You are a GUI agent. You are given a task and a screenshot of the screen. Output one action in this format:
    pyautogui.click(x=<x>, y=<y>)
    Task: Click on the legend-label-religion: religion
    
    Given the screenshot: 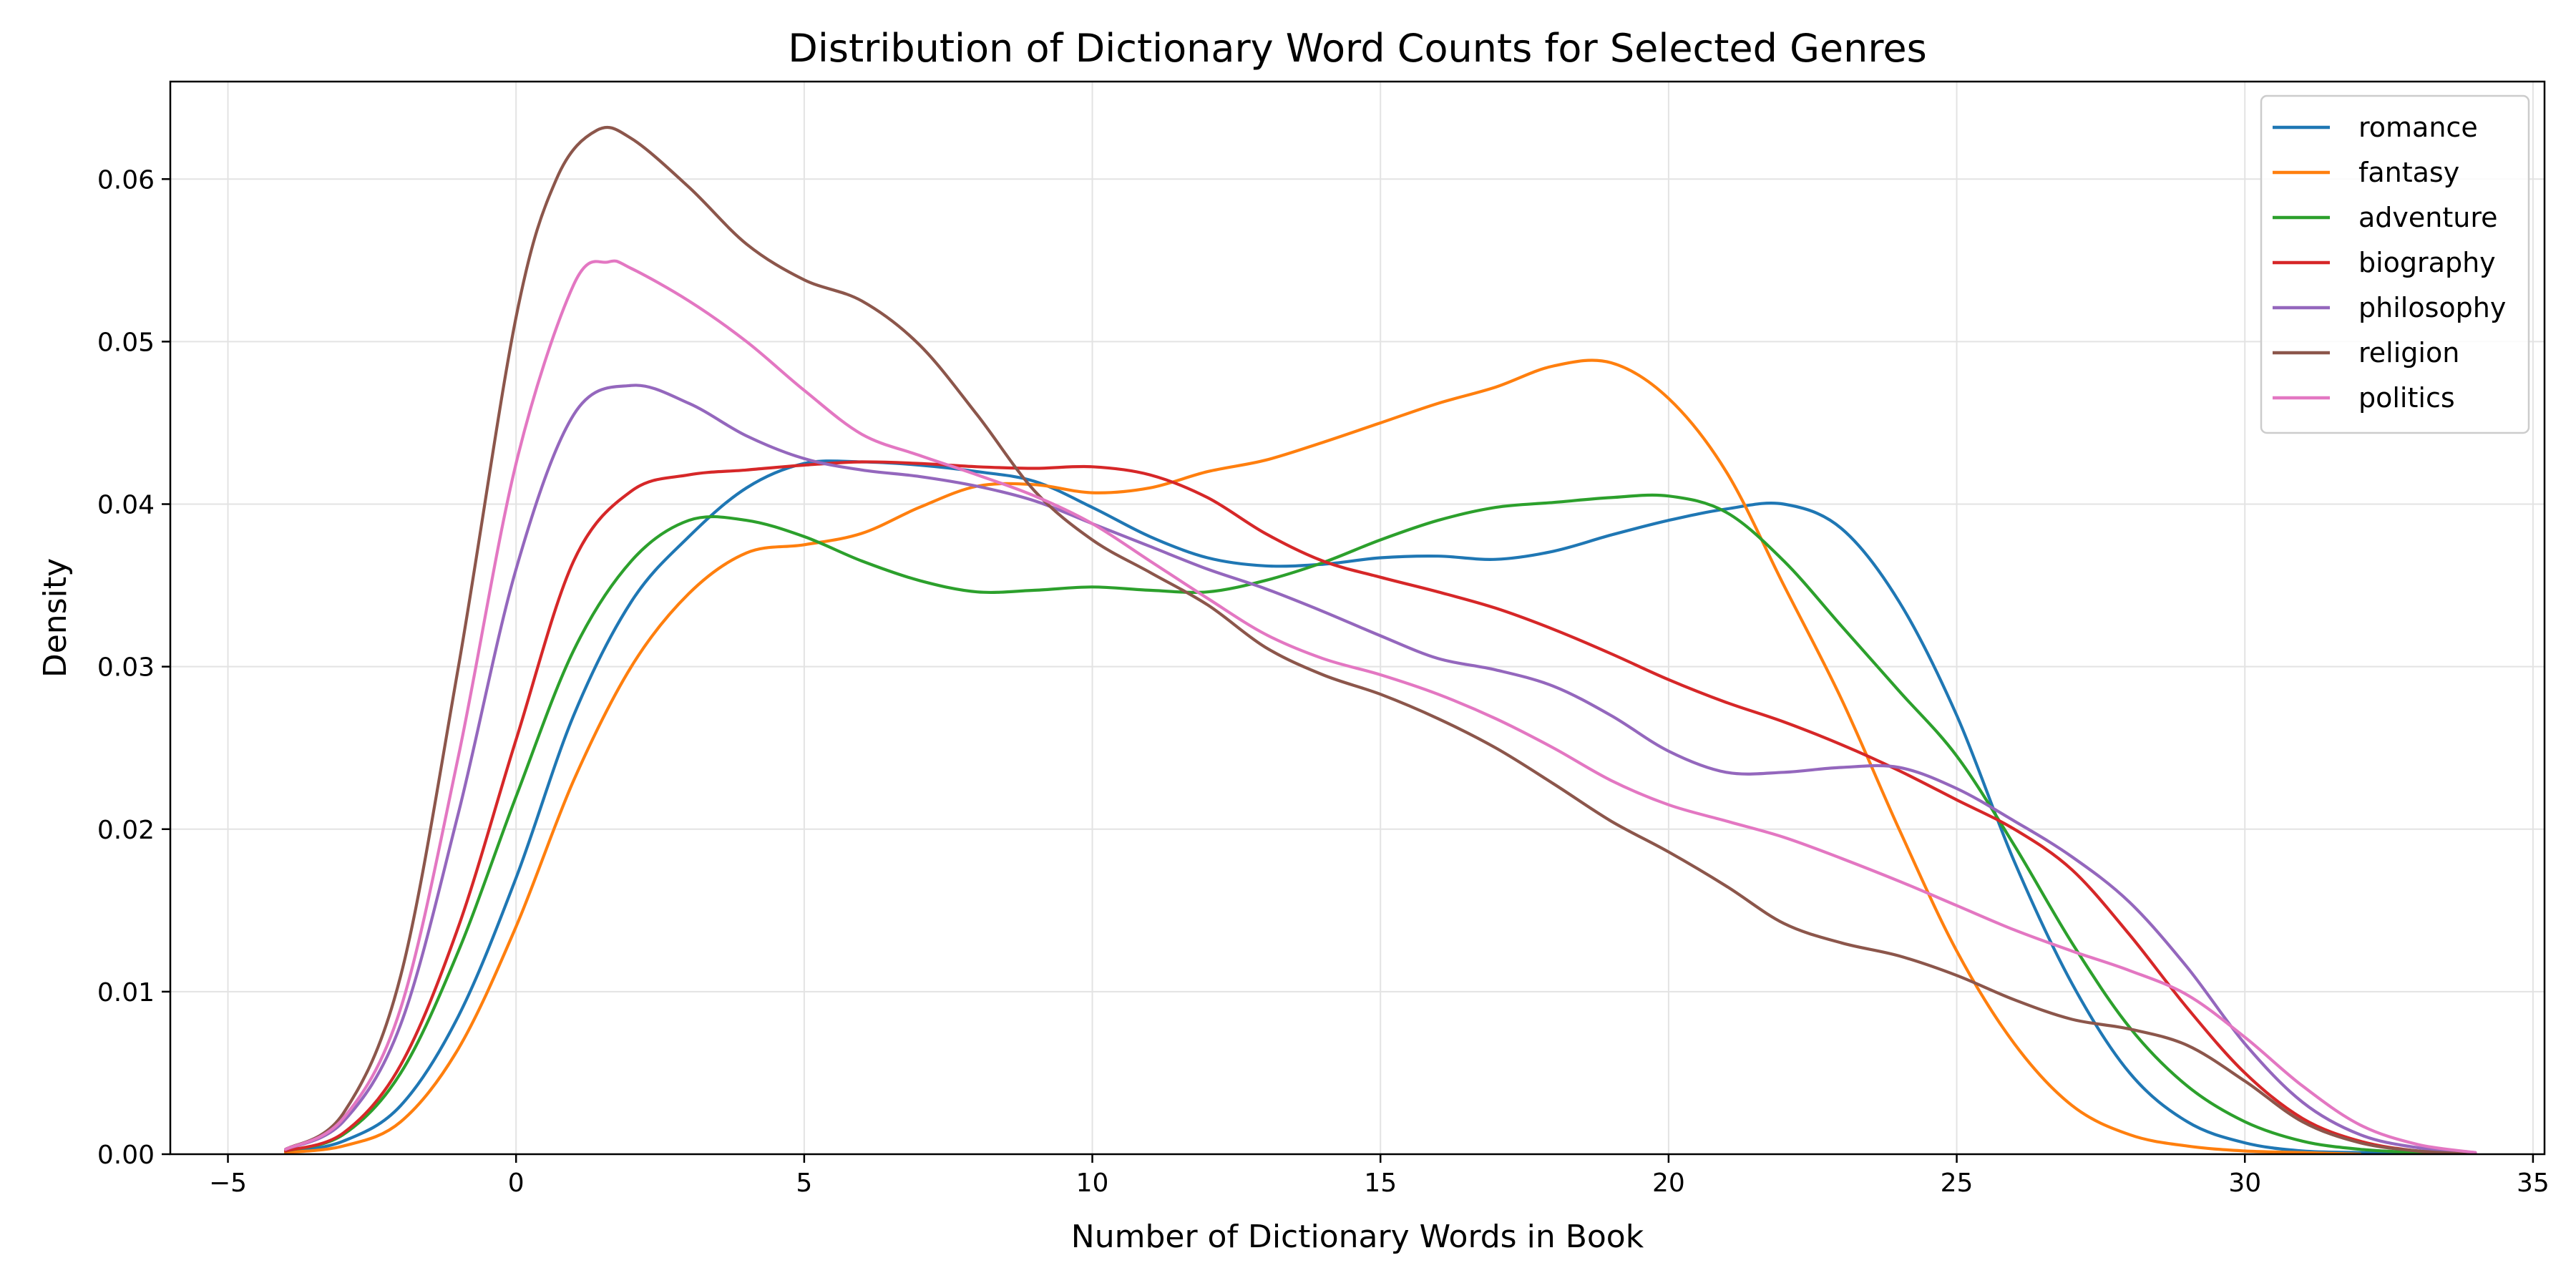 What is the action you would take?
    pyautogui.click(x=2408, y=353)
    